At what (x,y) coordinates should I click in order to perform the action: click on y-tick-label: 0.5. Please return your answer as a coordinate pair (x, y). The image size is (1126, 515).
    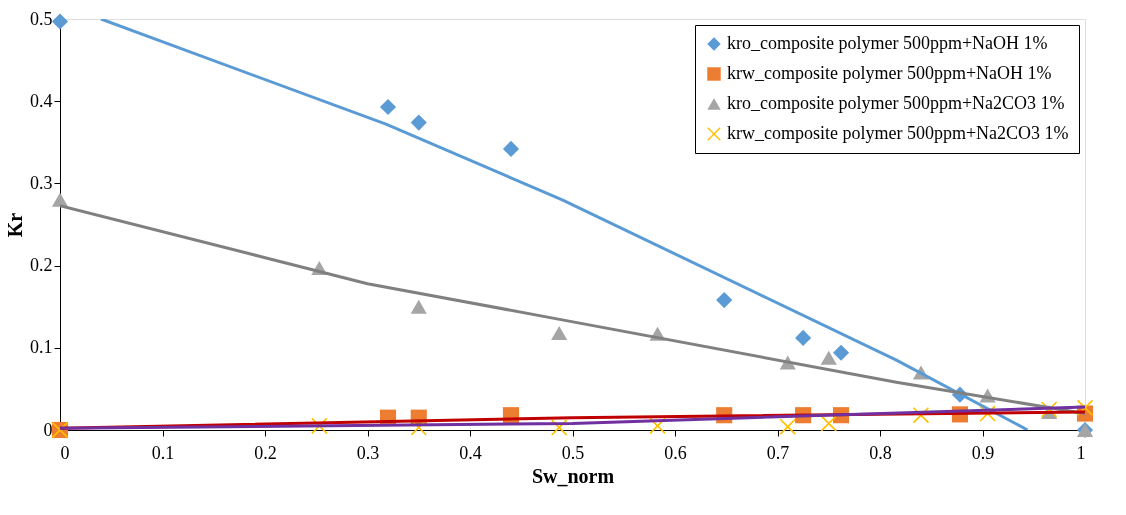
    Looking at the image, I should click on (41, 18).